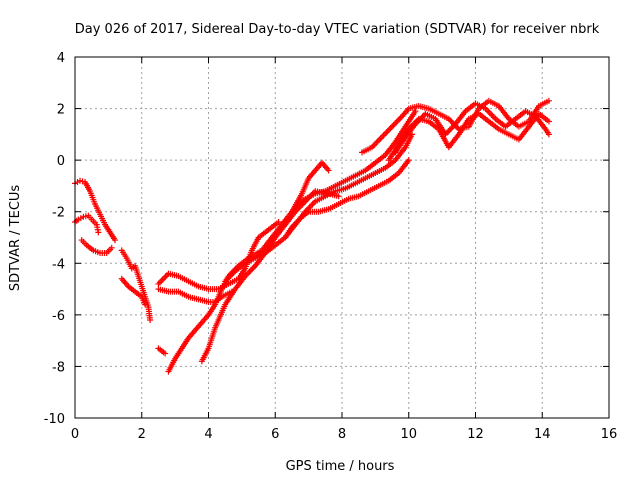  Describe the element at coordinates (408, 434) in the screenshot. I see `x-tick-label: 10` at that location.